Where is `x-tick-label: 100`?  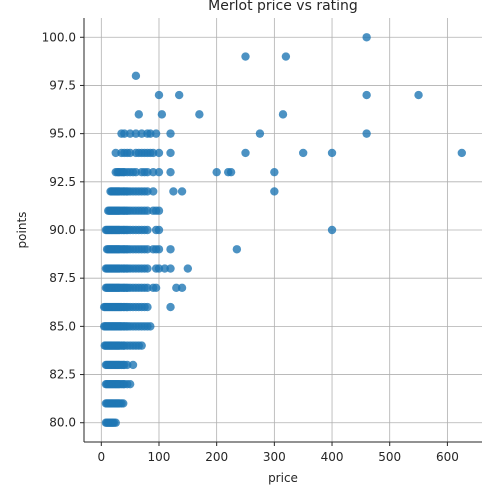
x-tick-label: 100 is located at coordinates (159, 457).